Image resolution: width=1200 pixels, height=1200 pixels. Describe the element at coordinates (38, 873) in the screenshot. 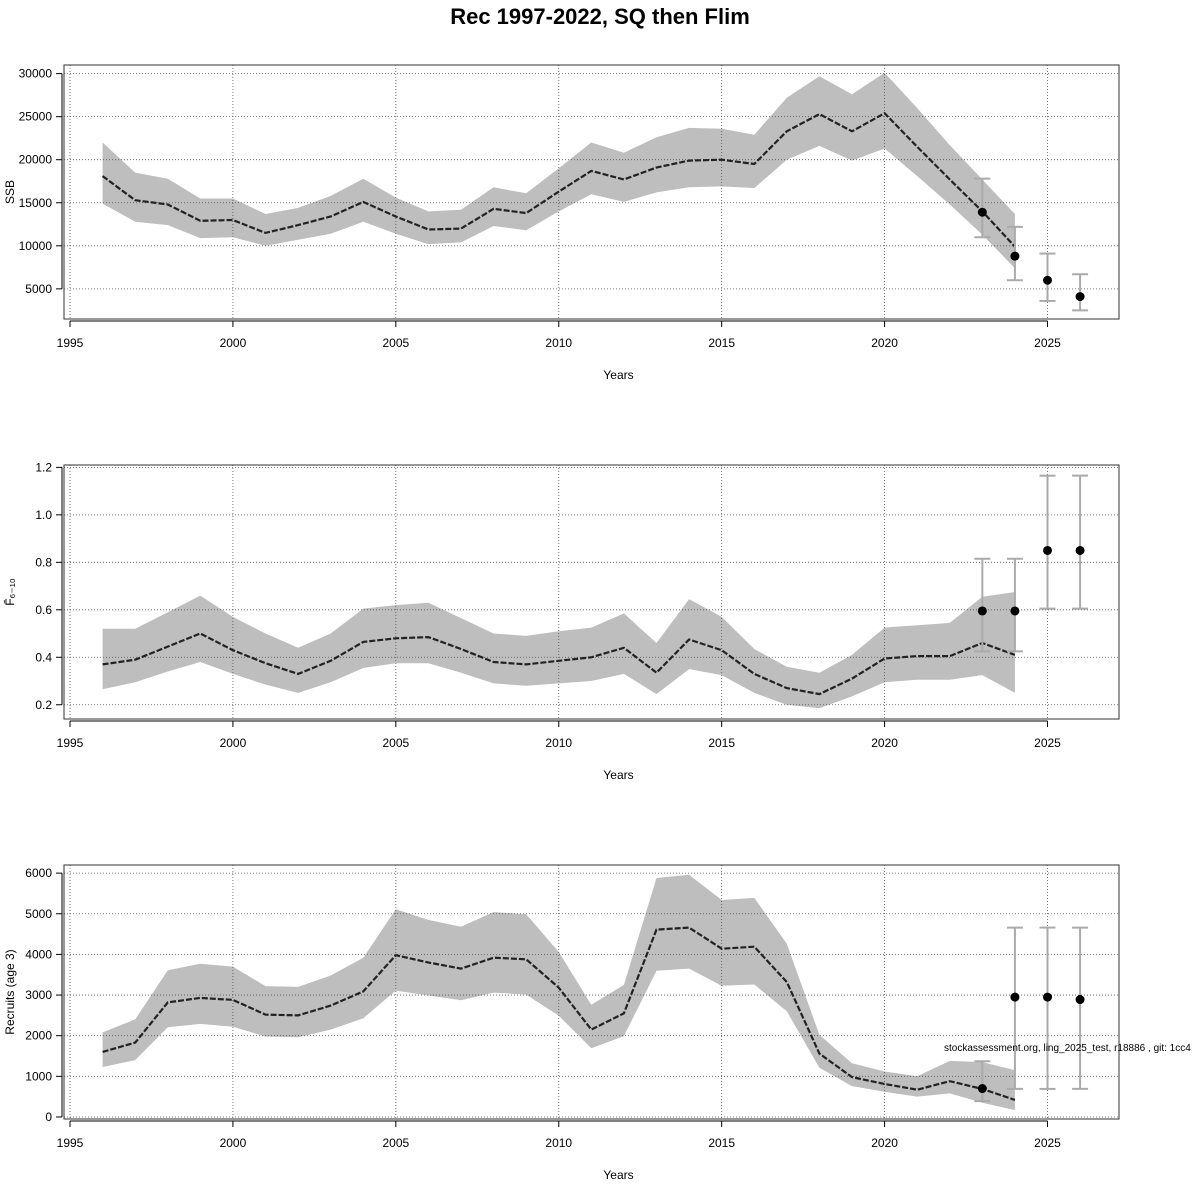

I see `y-tick-label: 6000` at that location.